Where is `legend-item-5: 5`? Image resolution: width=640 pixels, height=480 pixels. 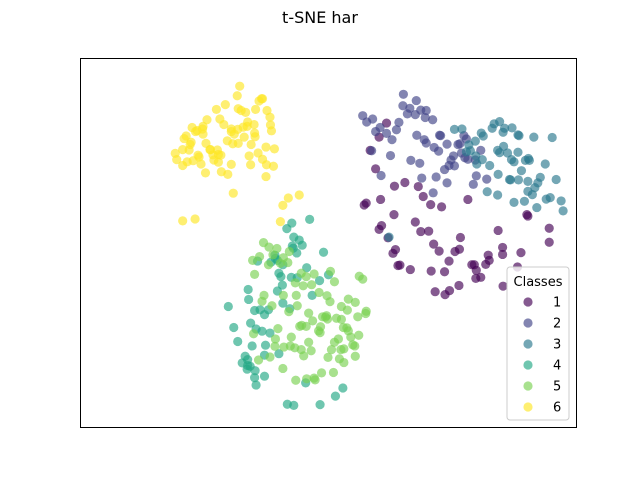
legend-item-5: 5 is located at coordinates (542, 387).